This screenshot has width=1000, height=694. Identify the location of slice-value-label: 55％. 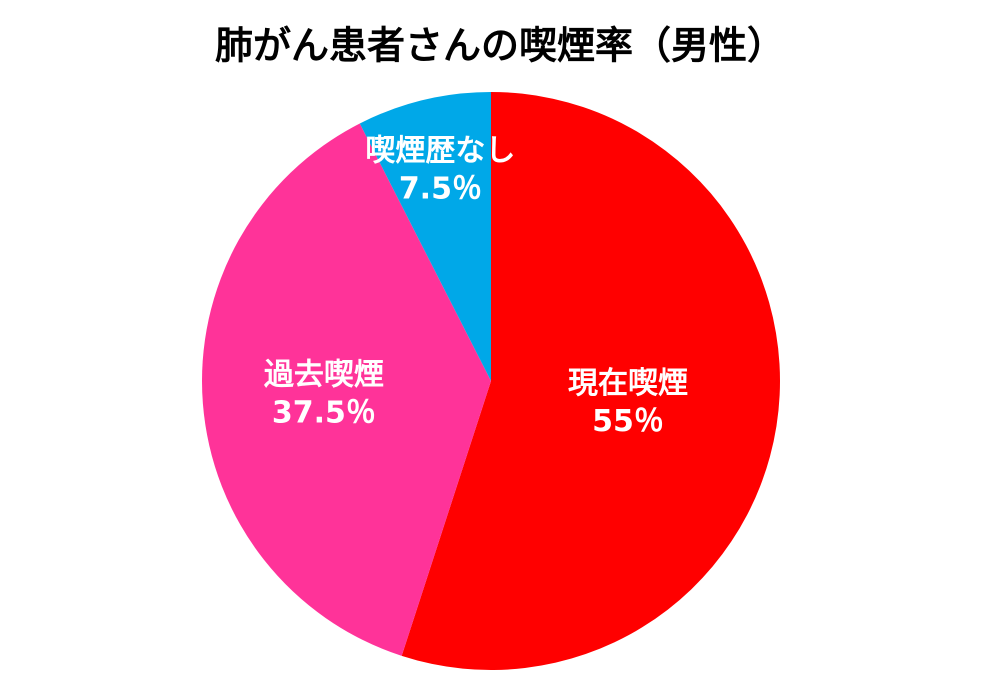
(628, 421).